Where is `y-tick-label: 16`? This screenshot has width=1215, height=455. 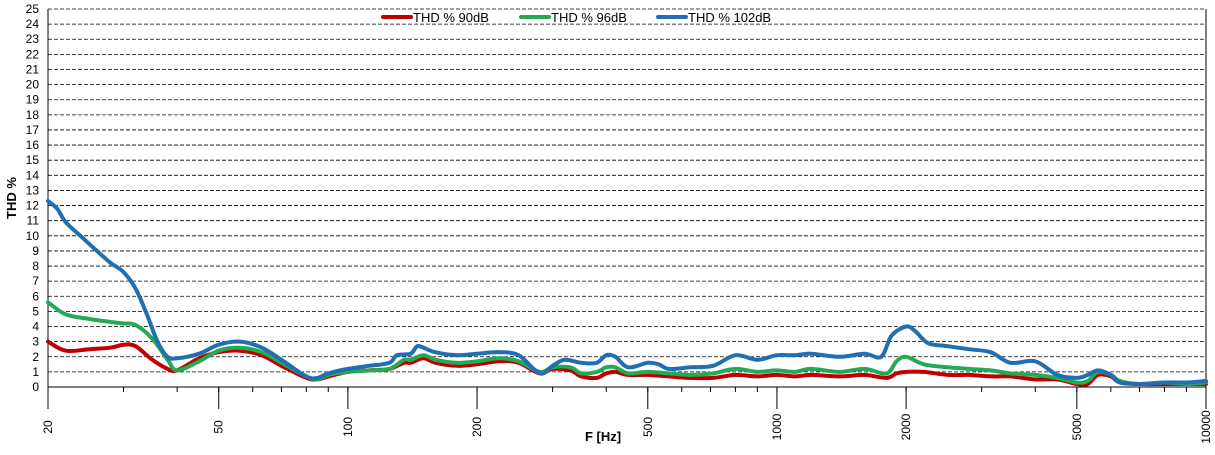 y-tick-label: 16 is located at coordinates (33, 145).